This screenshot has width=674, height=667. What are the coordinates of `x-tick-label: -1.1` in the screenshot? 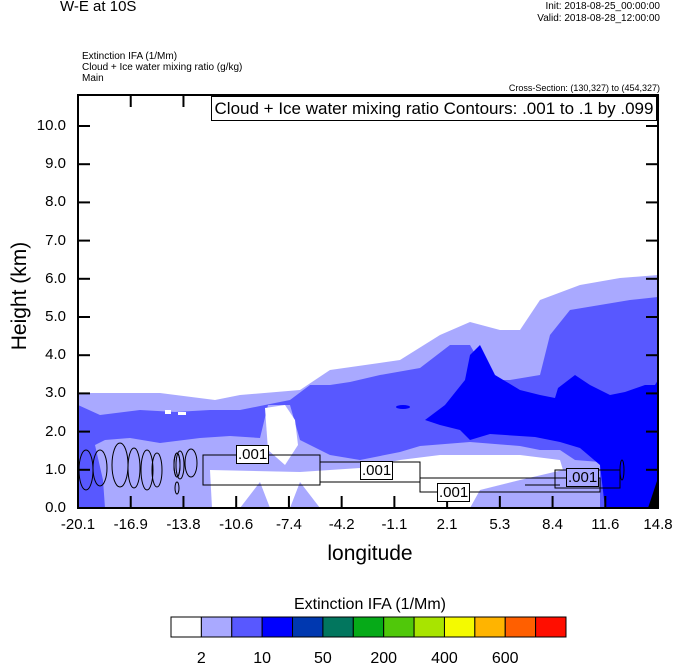 It's located at (394, 524).